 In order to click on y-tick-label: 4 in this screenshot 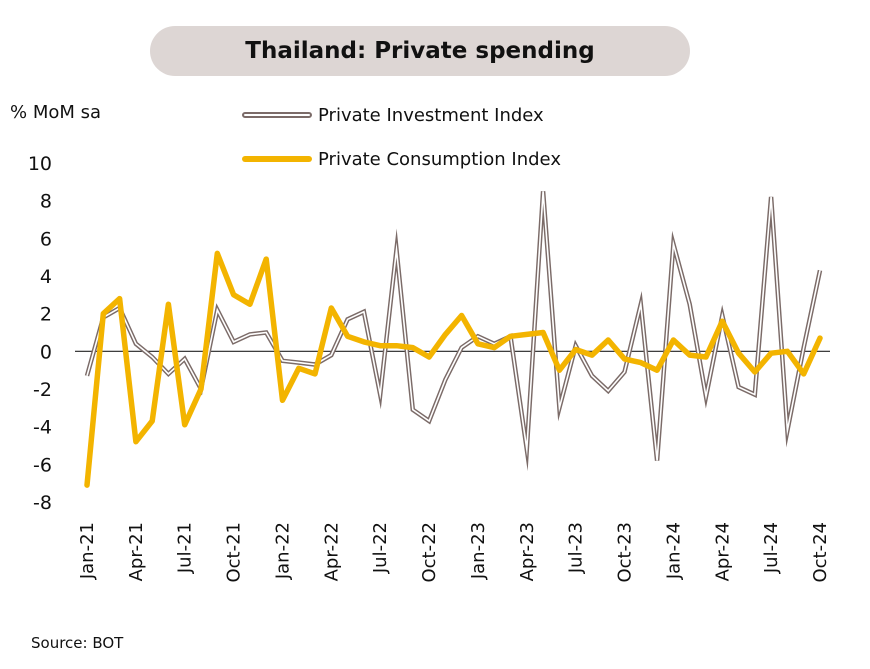, I will do `click(46, 277)`.